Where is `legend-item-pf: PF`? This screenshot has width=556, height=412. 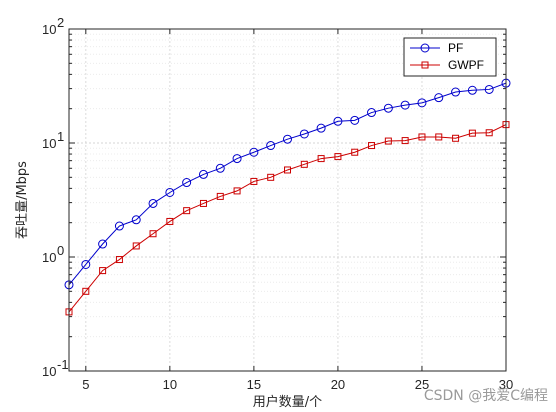
legend-item-pf: PF is located at coordinates (436, 48).